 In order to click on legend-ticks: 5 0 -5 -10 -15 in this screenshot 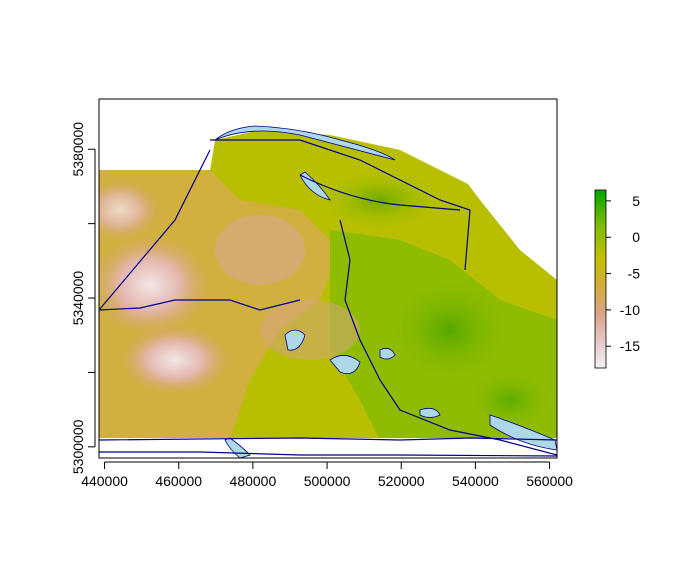, I will do `click(623, 273)`.